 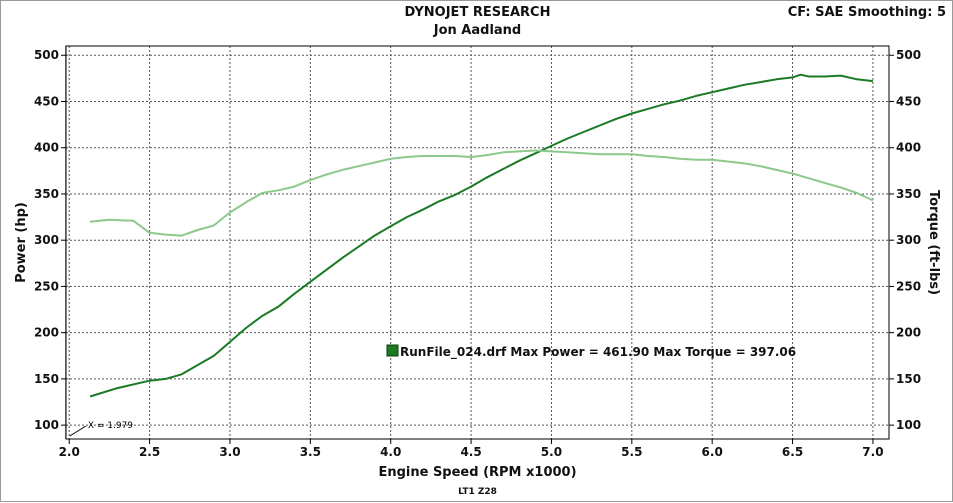 What do you see at coordinates (149, 452) in the screenshot?
I see `x-tick-label: 2.5` at bounding box center [149, 452].